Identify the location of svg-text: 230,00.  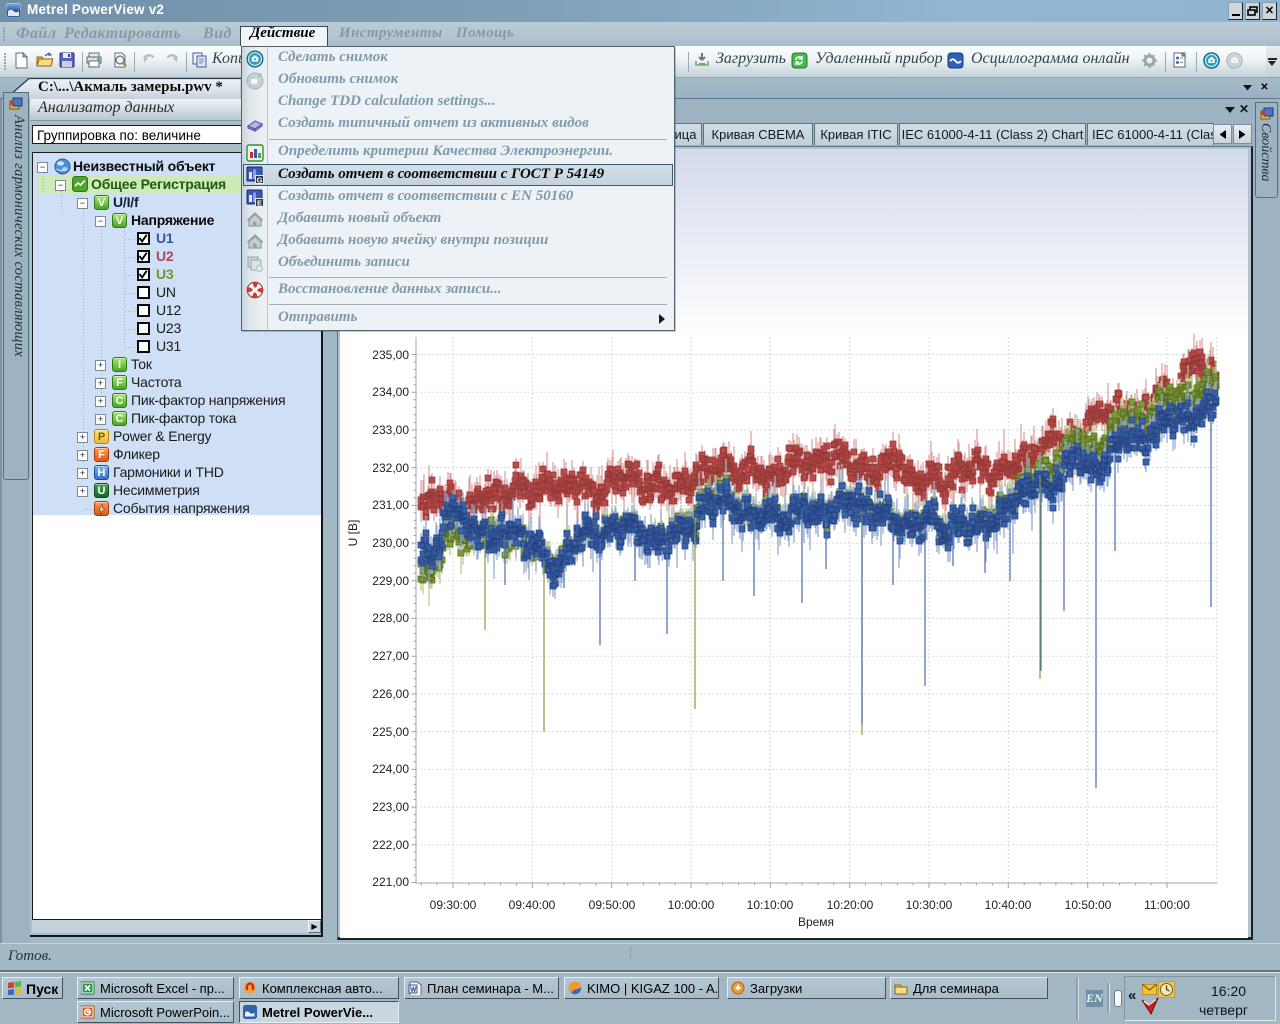
(390, 543).